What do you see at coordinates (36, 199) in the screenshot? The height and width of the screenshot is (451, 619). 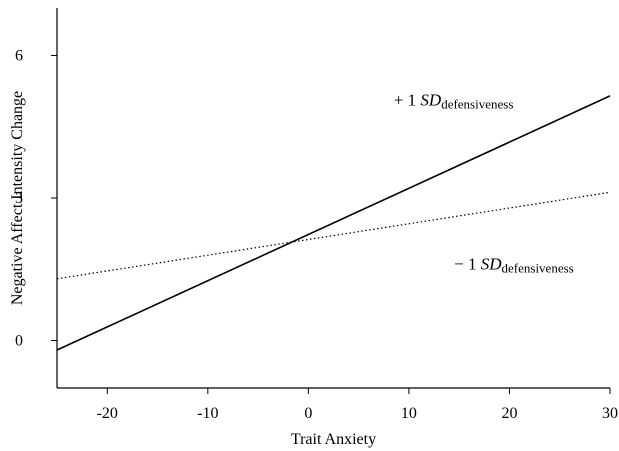 I see `y-ticks: 0 3 6` at bounding box center [36, 199].